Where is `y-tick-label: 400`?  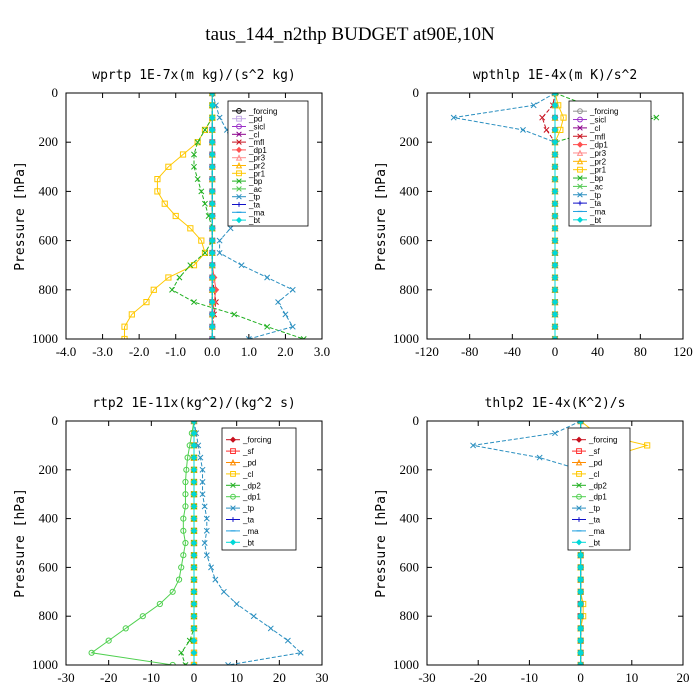
y-tick-label: 400 is located at coordinates (49, 518).